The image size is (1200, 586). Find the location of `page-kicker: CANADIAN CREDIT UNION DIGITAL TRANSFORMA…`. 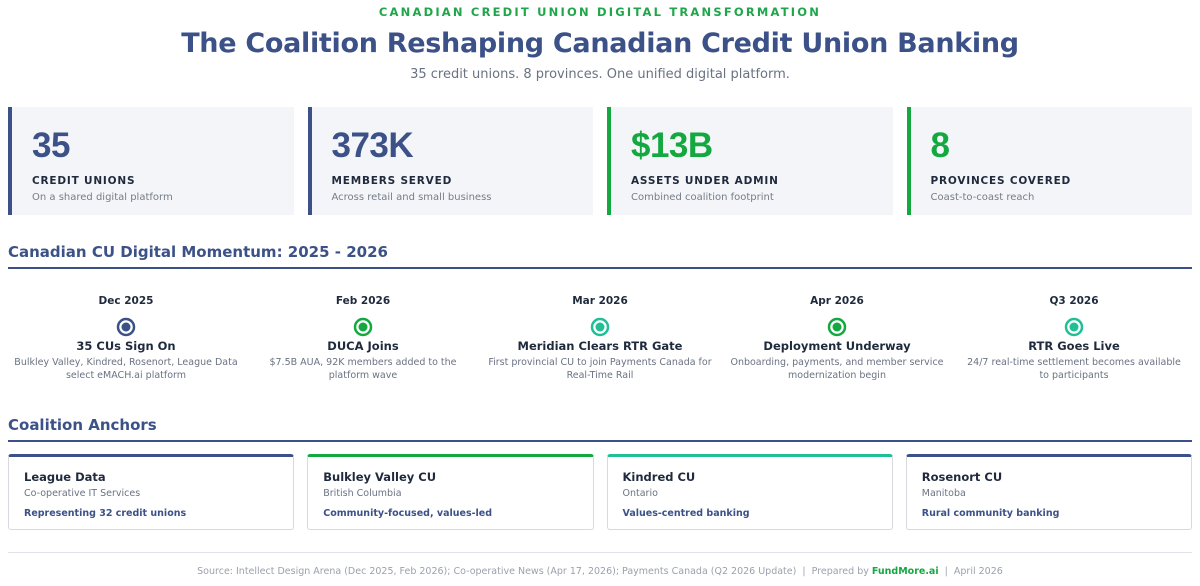

page-kicker: CANADIAN CREDIT UNION DIGITAL TRANSFORMA… is located at coordinates (600, 12).